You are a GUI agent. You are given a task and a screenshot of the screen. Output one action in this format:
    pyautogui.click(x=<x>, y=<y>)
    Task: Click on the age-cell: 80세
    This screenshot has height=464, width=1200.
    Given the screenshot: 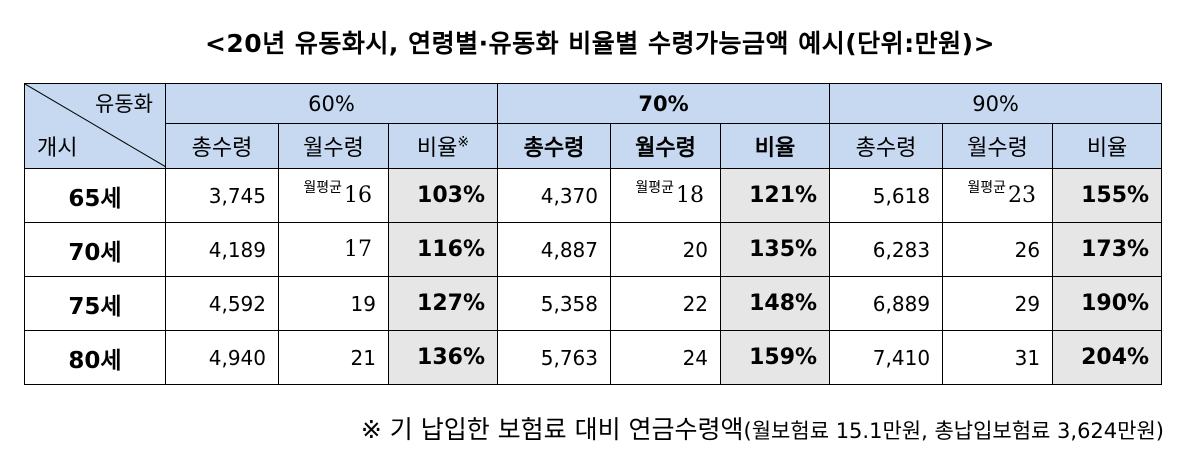 What is the action you would take?
    pyautogui.click(x=95, y=357)
    